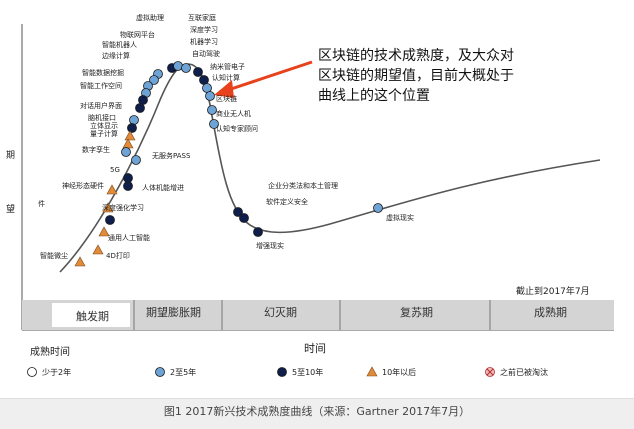 The height and width of the screenshot is (429, 634). What do you see at coordinates (287, 371) in the screenshot?
I see `legend: 少于2年 2至5年 5至10年 10年以后 之前已被淘汰` at bounding box center [287, 371].